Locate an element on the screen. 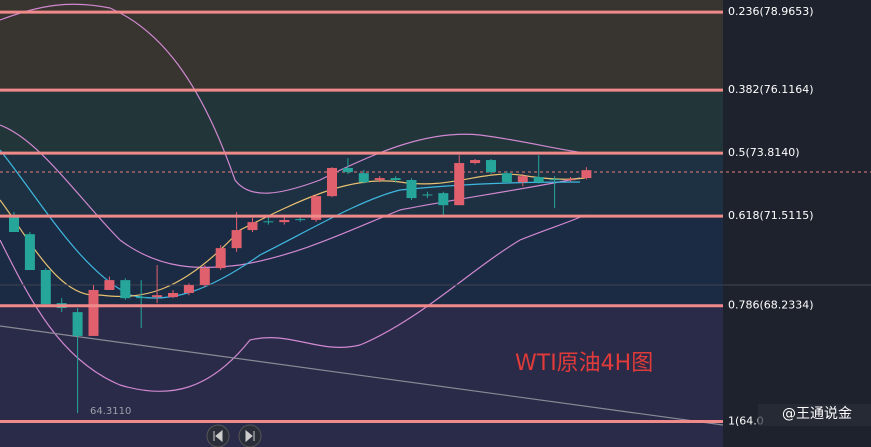 Image resolution: width=871 pixels, height=447 pixels. fib-label: 0.236(78.9653) is located at coordinates (771, 11).